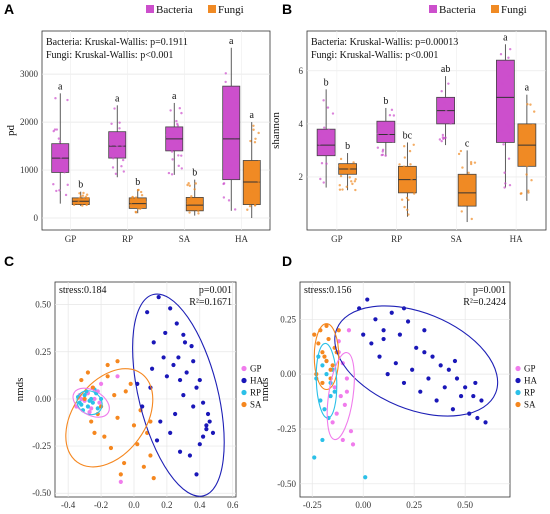  What do you see at coordinates (43, 399) in the screenshot?
I see `y-tick-label: 0.00` at bounding box center [43, 399].